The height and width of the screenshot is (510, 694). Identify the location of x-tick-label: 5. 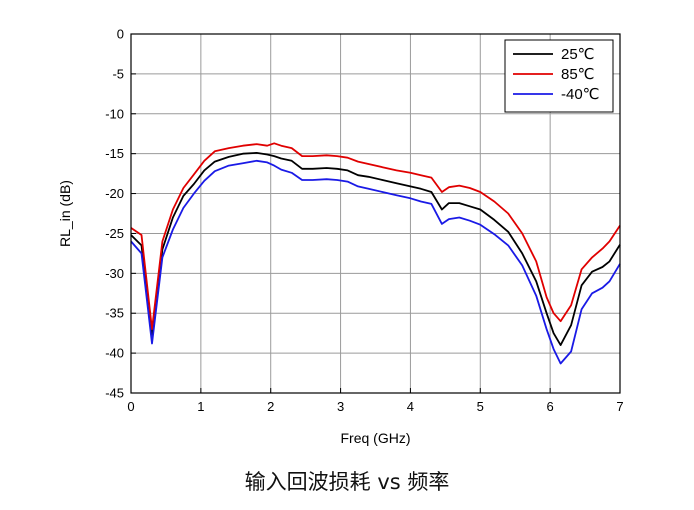
(480, 406).